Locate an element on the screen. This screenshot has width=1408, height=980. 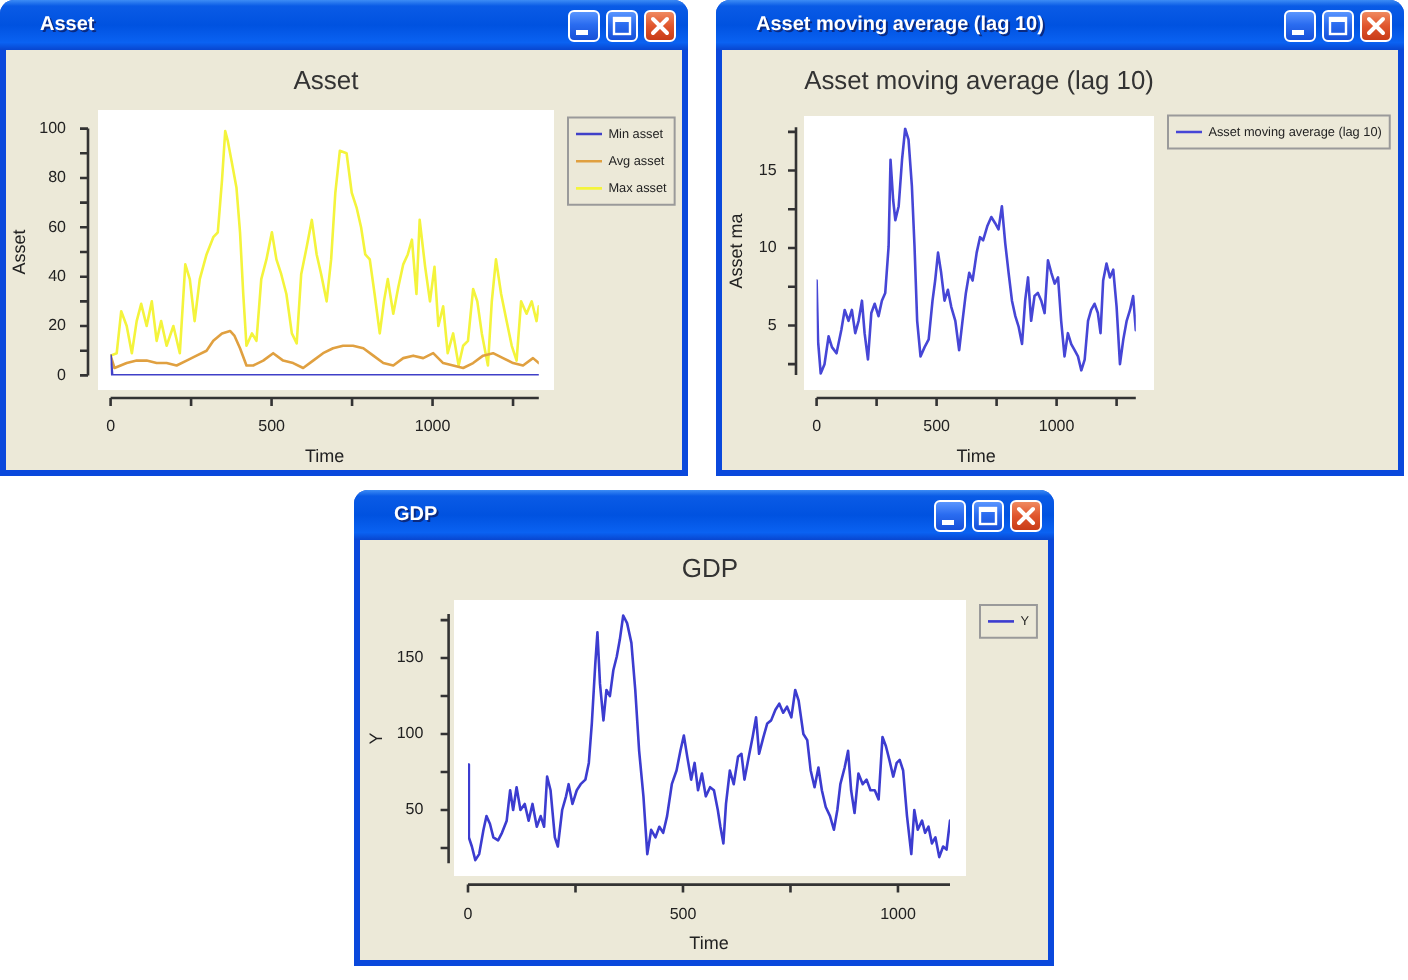
y-tick-label: 20 is located at coordinates (58, 325).